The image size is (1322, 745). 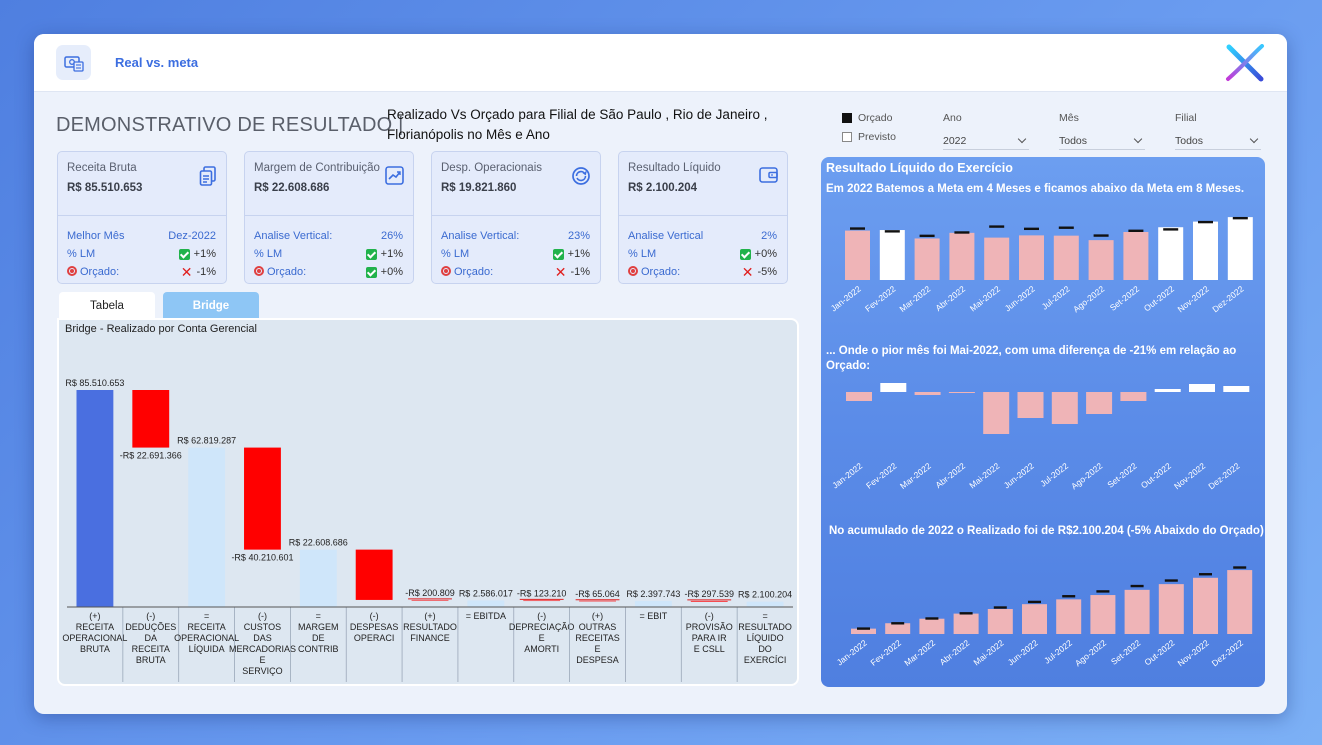 I want to click on kpi-row-label: % LM, so click(x=455, y=254).